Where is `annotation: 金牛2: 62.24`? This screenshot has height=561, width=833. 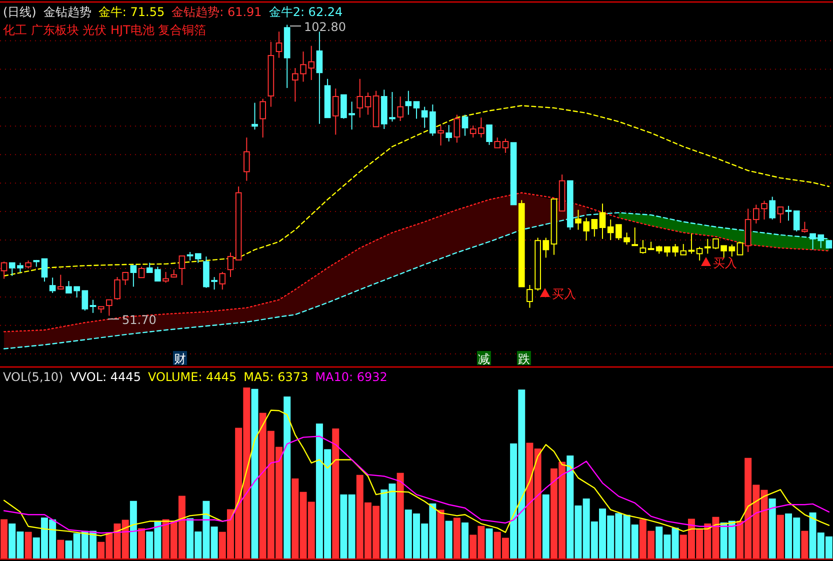
annotation: 金牛2: 62.24 is located at coordinates (305, 12).